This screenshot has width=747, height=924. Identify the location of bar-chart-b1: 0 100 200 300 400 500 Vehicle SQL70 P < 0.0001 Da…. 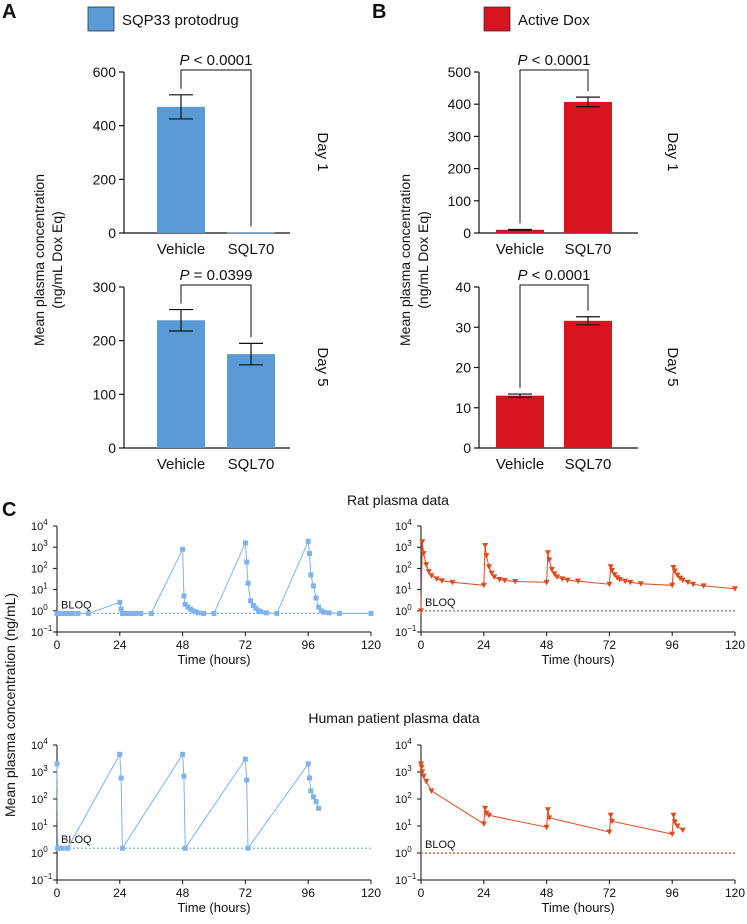
(564, 155).